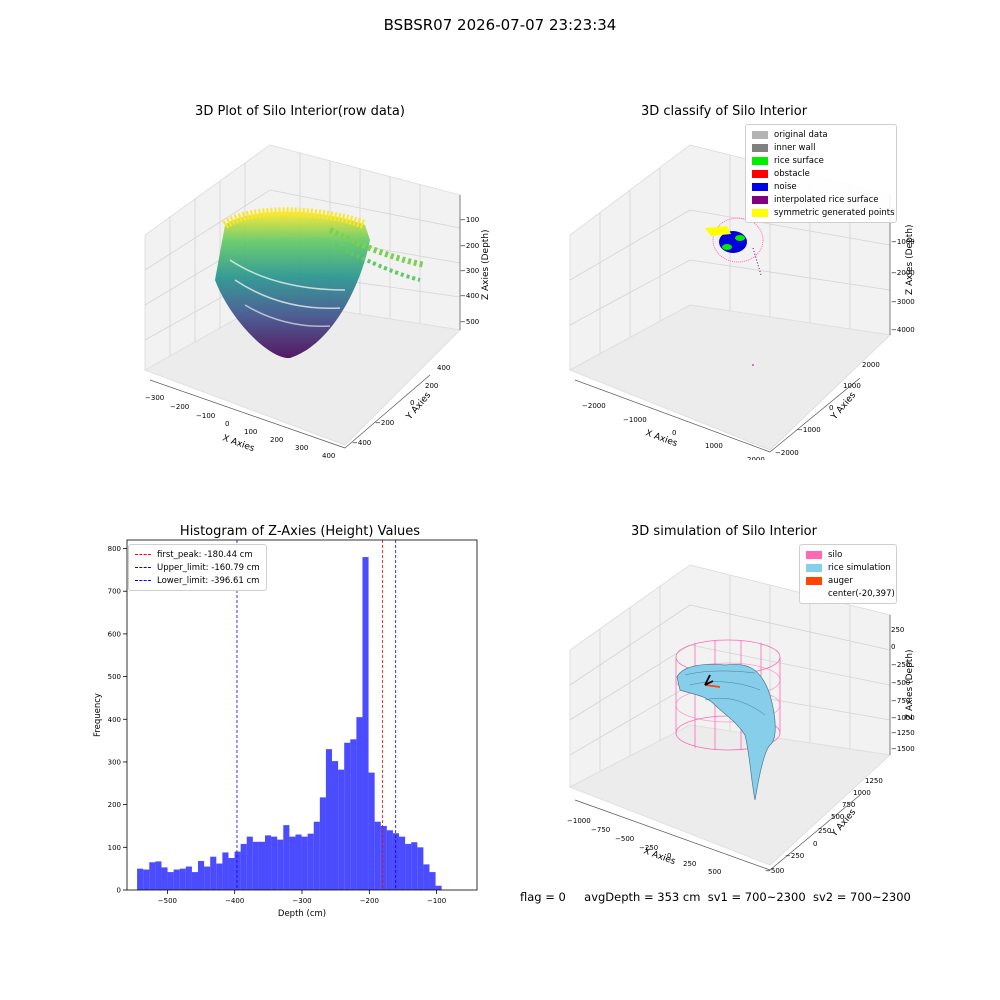 The image size is (1000, 1000). I want to click on tick-label: −1250, so click(903, 733).